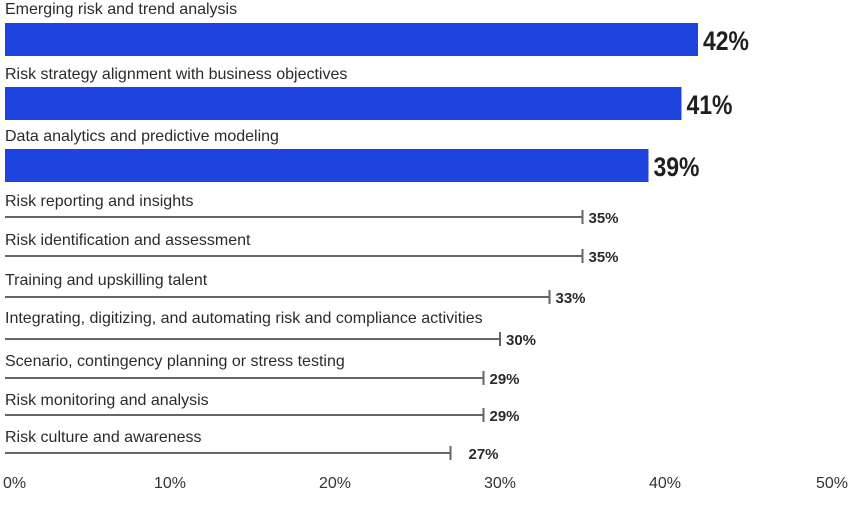 This screenshot has width=850, height=530. What do you see at coordinates (726, 41) in the screenshot?
I see `value-label: 42%` at bounding box center [726, 41].